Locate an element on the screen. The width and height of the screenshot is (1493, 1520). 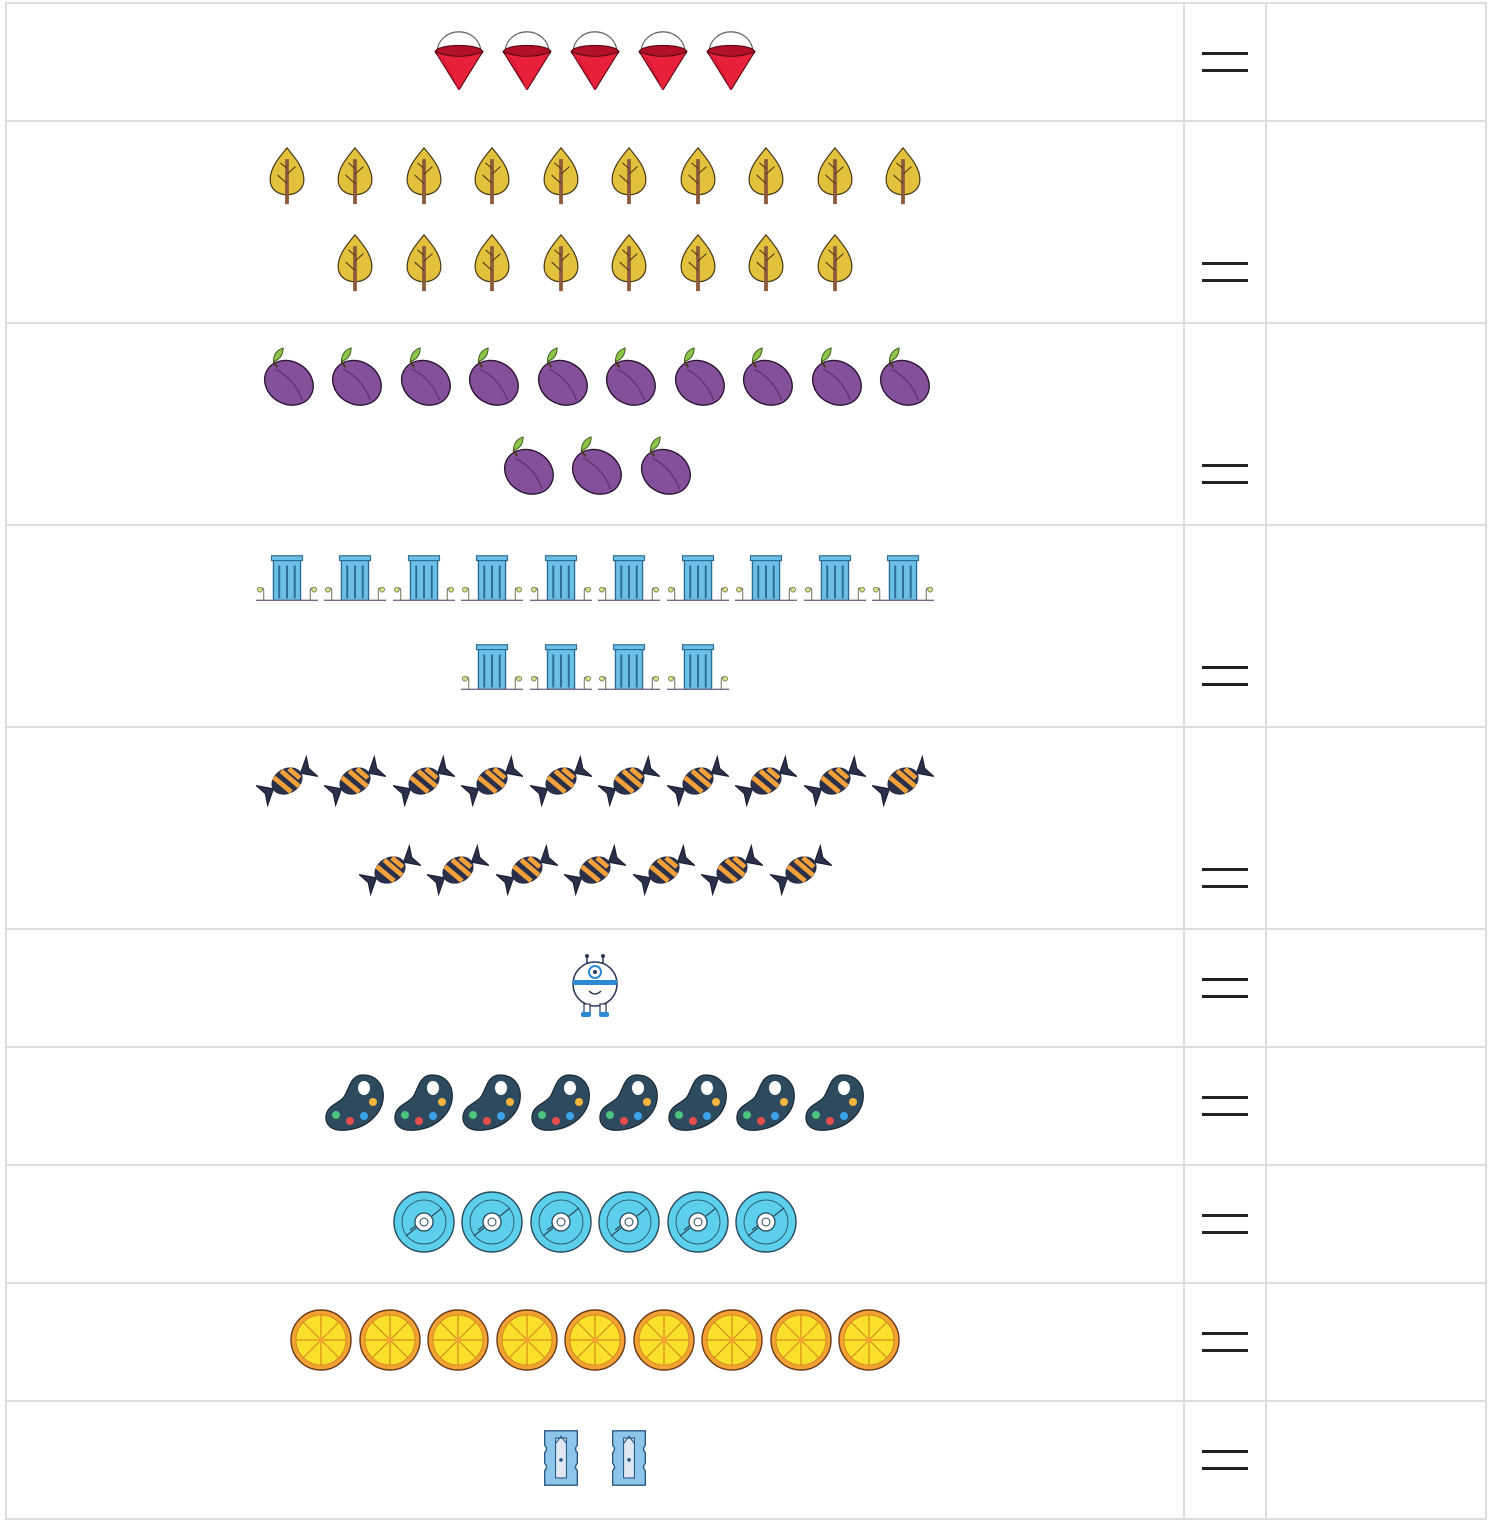
bucket-icon is located at coordinates (527, 62).